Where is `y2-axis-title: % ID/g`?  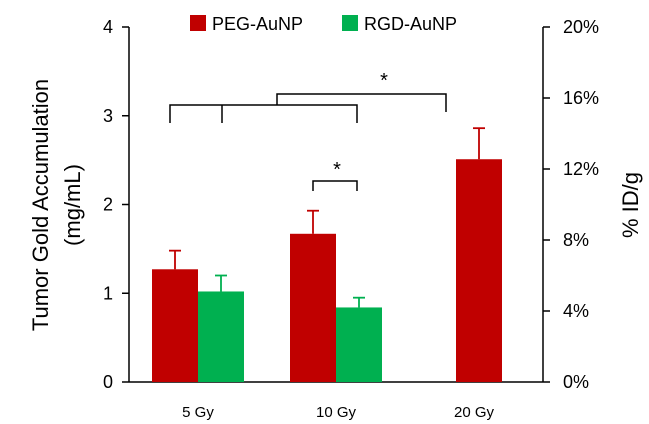
y2-axis-title: % ID/g is located at coordinates (630, 205).